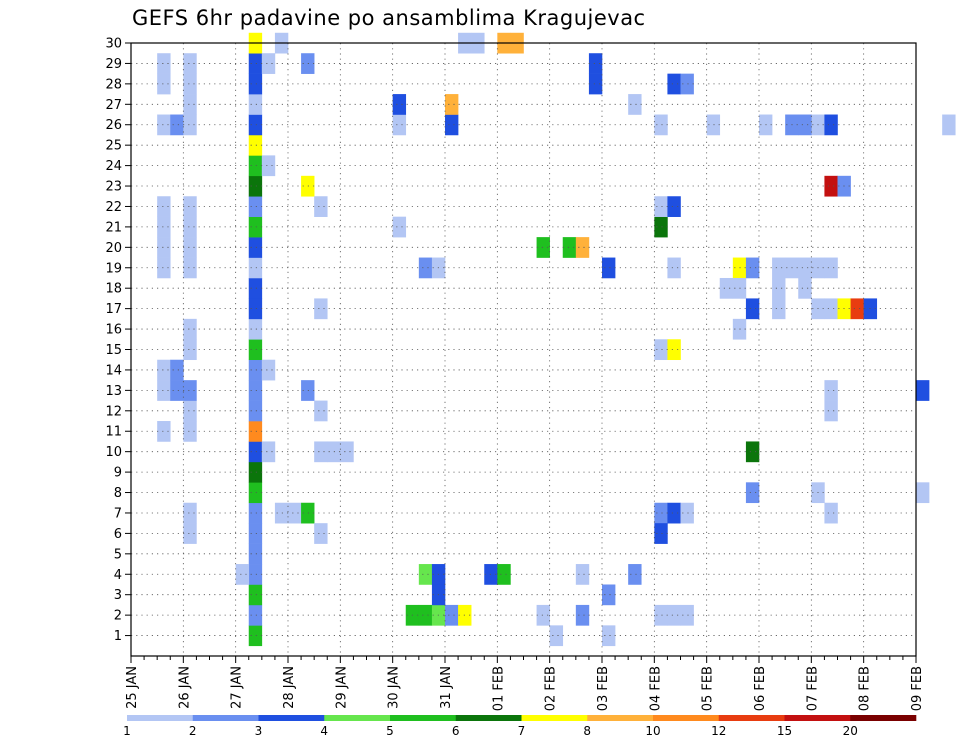 The width and height of the screenshot is (960, 742). I want to click on heat-cell-m13-t4, so click(190, 390).